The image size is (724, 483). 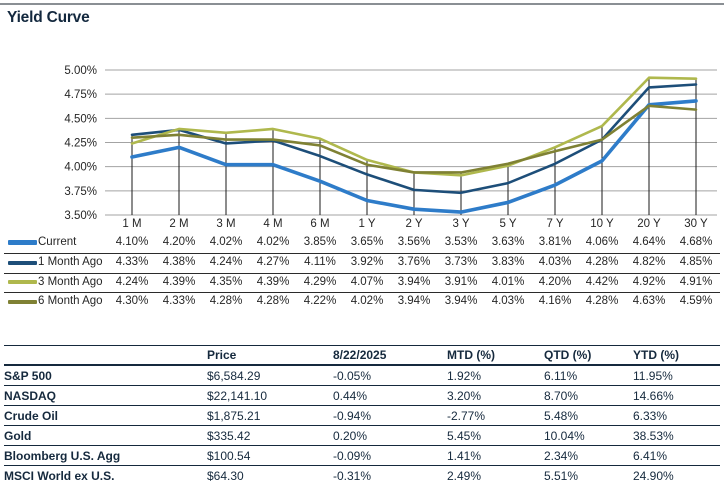 I want to click on table-cell: $64.30, so click(x=225, y=475).